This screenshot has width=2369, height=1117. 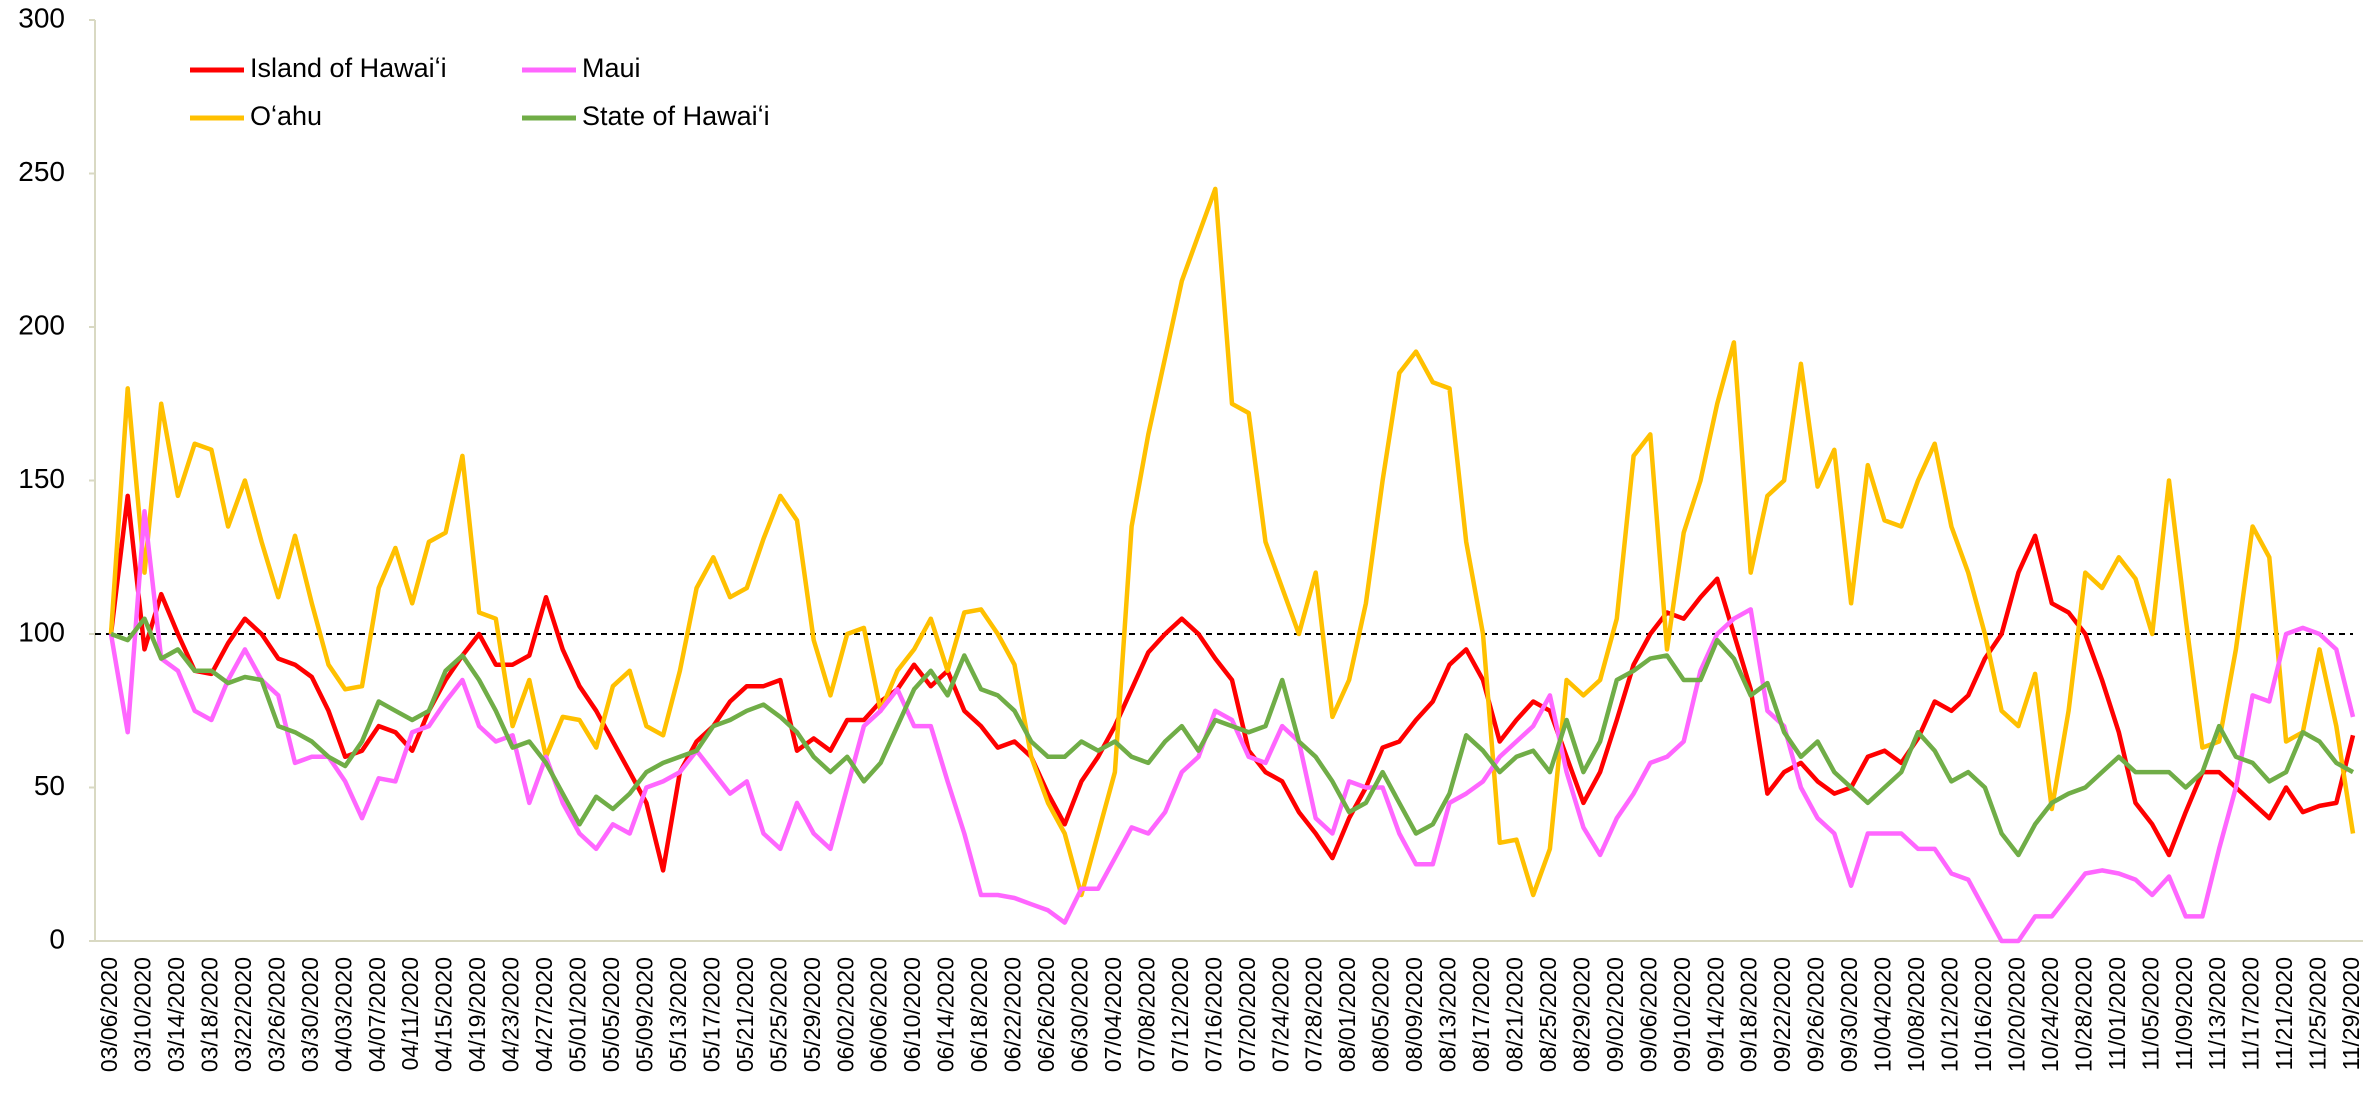 What do you see at coordinates (2217, 1013) in the screenshot?
I see `x-tick-label: 11/13/2020` at bounding box center [2217, 1013].